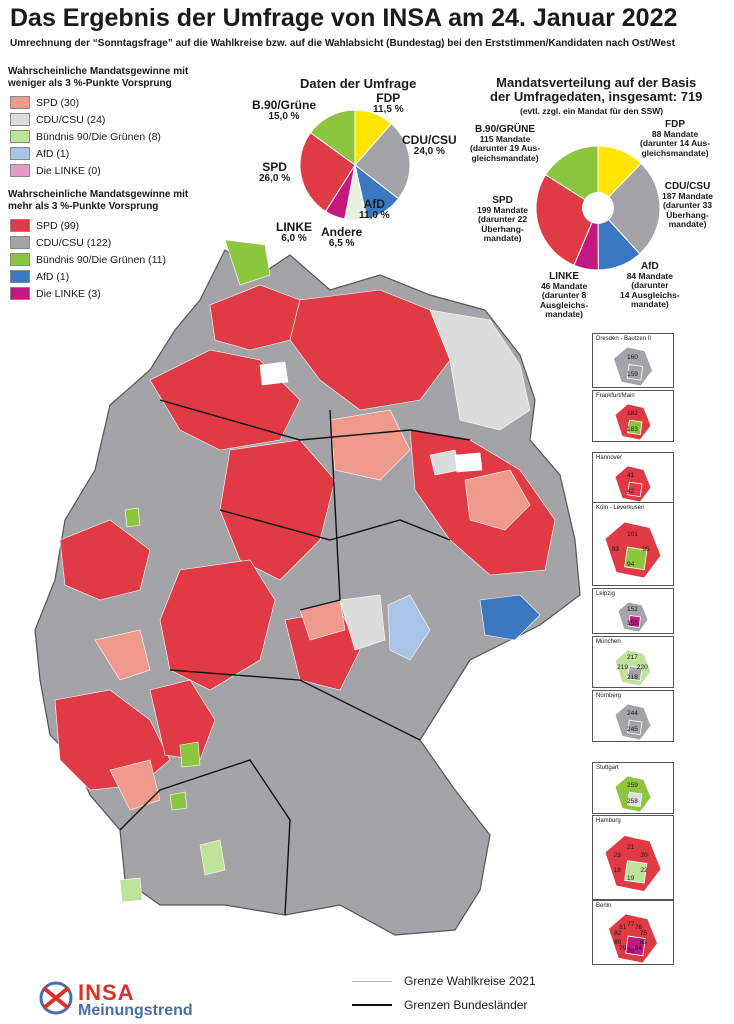 The width and height of the screenshot is (734, 1024). Describe the element at coordinates (632, 375) in the screenshot. I see `inset-district-number: 159` at that location.